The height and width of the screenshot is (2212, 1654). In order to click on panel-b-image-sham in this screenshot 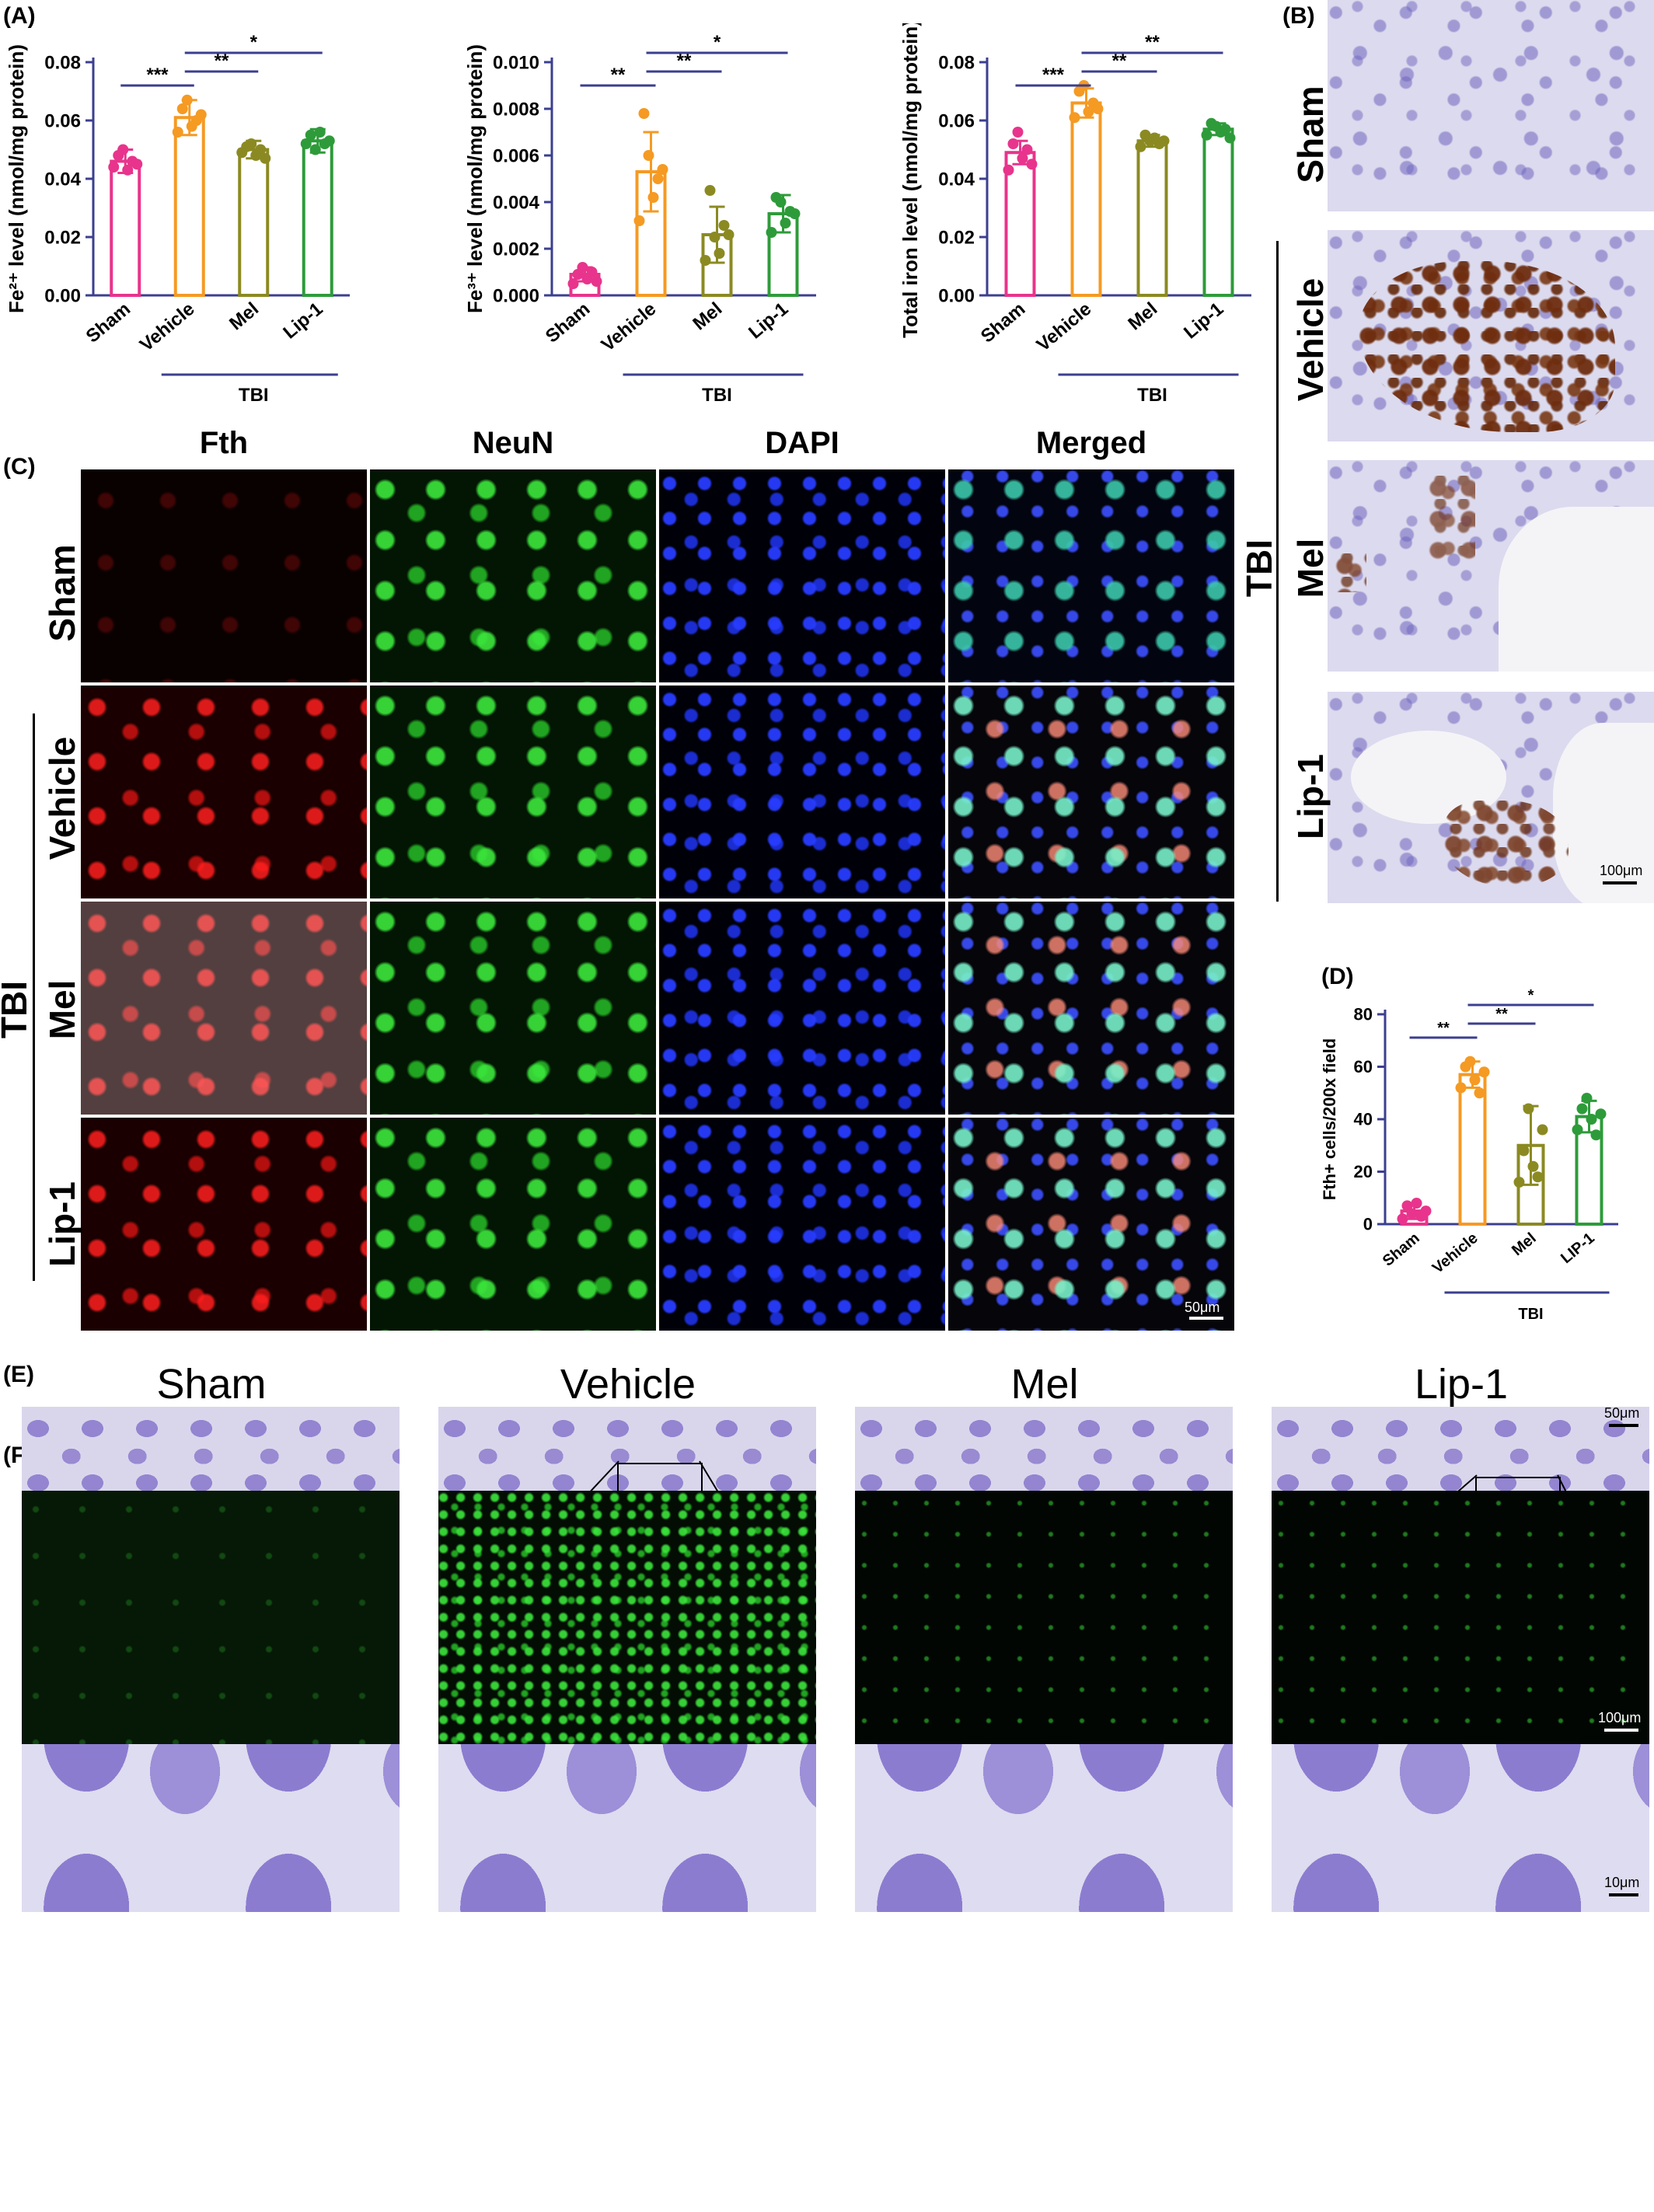, I will do `click(1491, 105)`.